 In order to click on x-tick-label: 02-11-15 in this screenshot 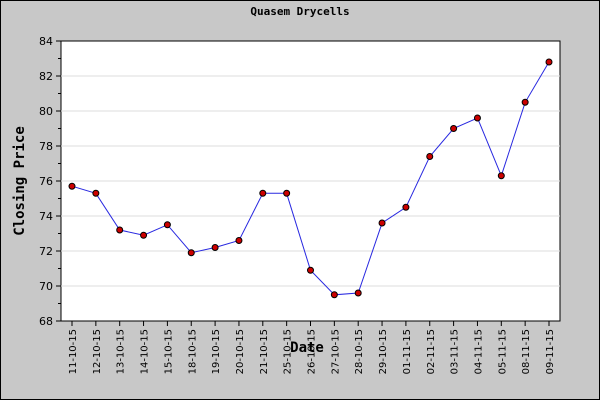, I will do `click(431, 351)`.